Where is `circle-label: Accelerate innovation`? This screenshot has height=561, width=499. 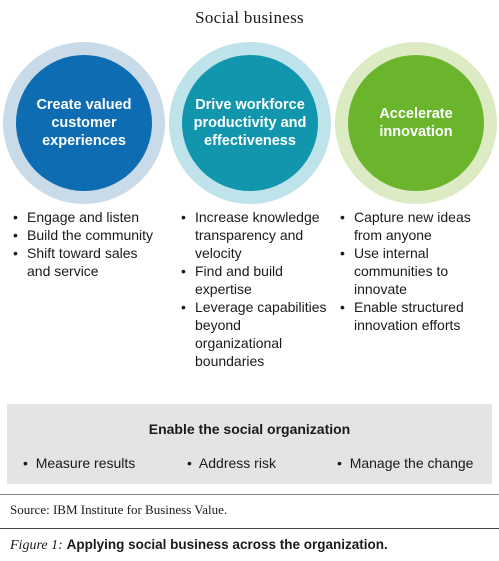
circle-label: Accelerate innovation is located at coordinates (416, 123).